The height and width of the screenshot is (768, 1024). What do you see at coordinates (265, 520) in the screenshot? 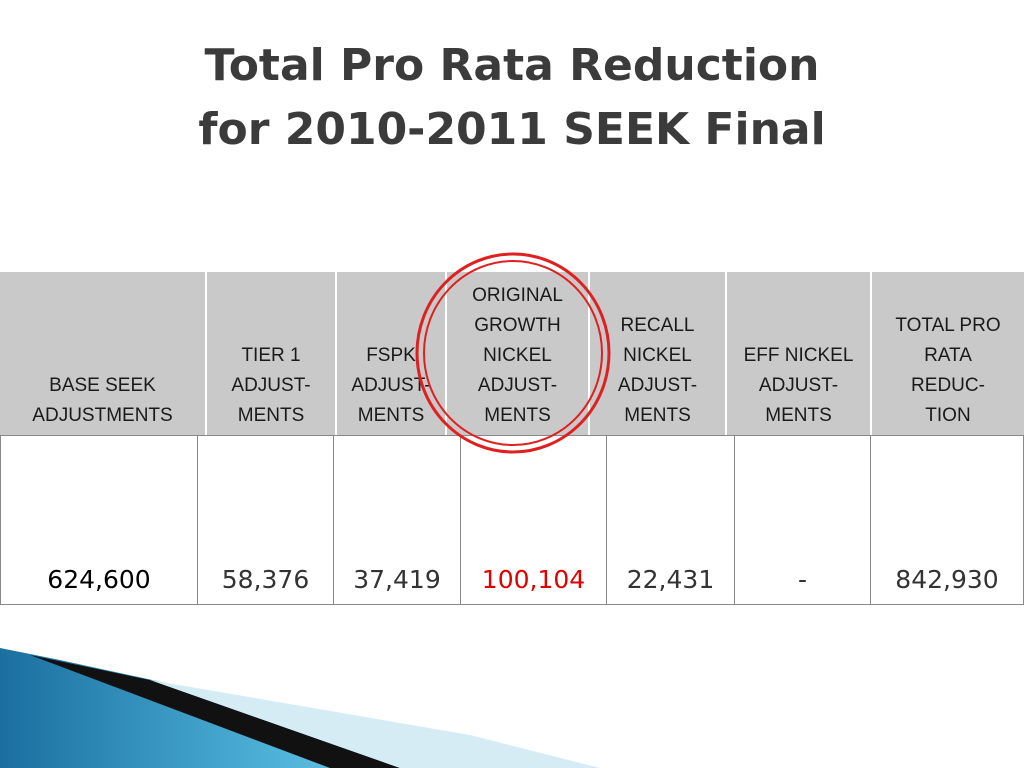
I see `data-cell: 58,376` at bounding box center [265, 520].